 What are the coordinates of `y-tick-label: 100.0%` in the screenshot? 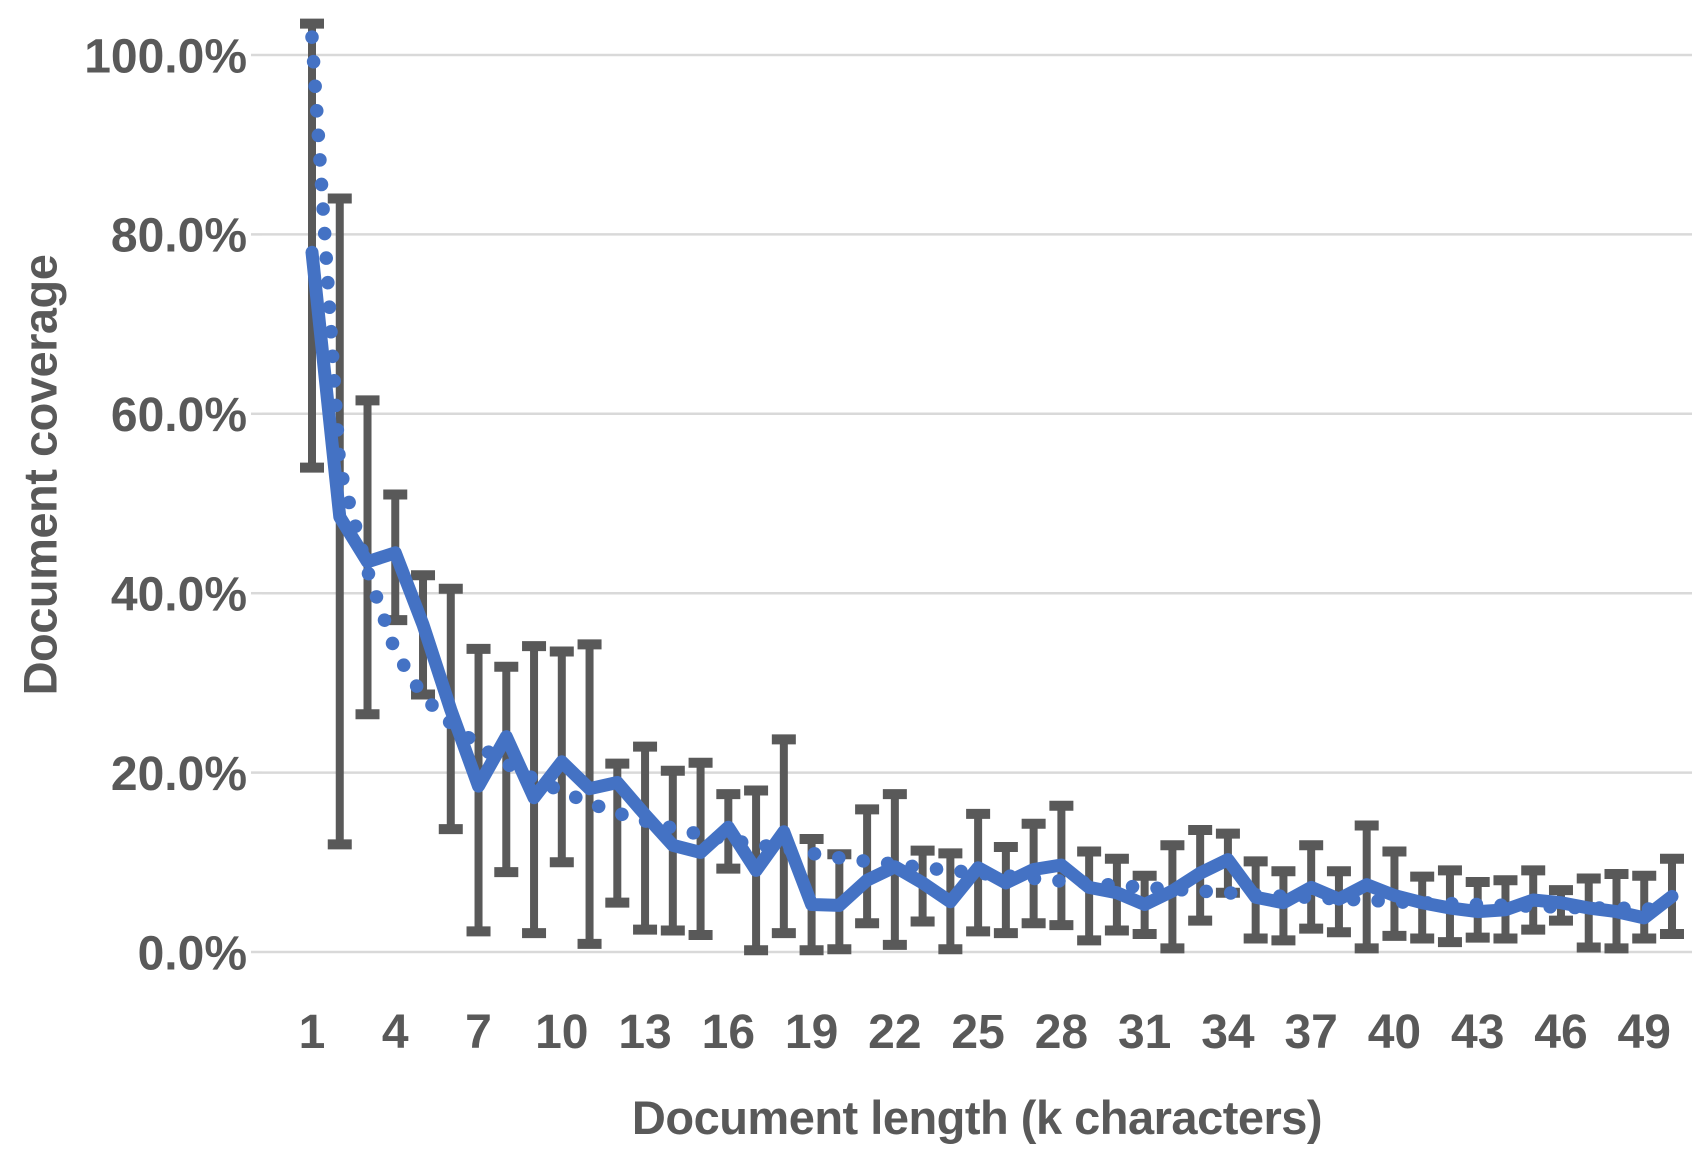 It's located at (165, 56).